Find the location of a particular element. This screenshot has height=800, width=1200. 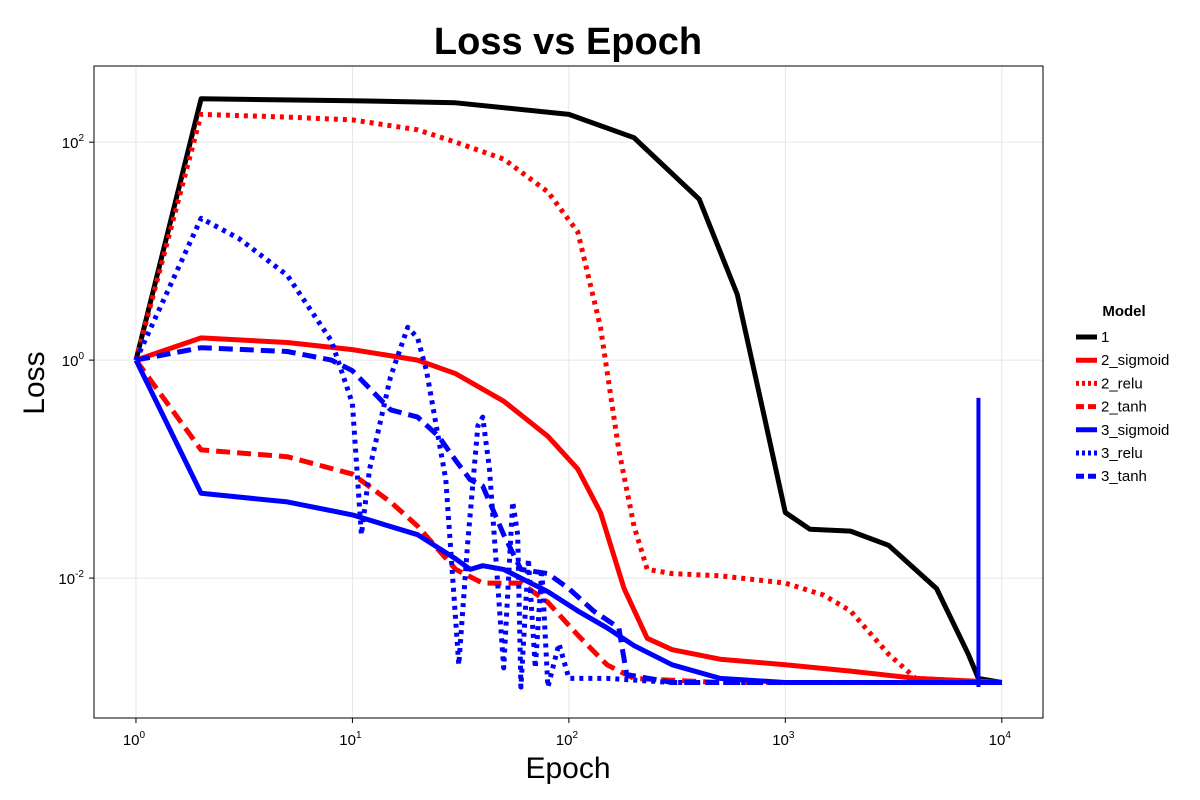

legend-label: 2_tanh is located at coordinates (1124, 407).